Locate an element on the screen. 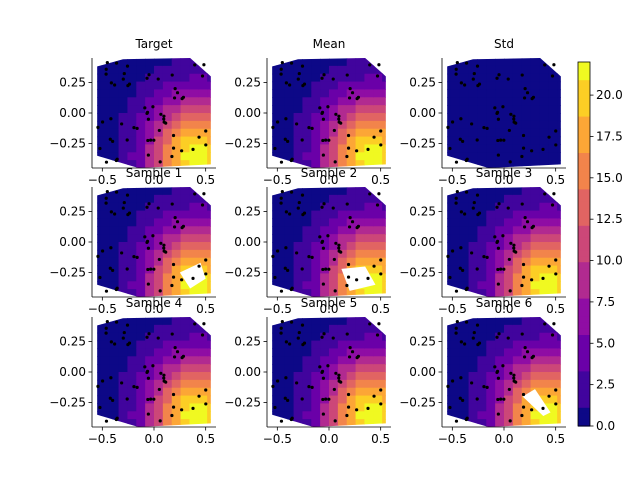 The height and width of the screenshot is (480, 640). x-tick-label: 0.5 is located at coordinates (380, 180).